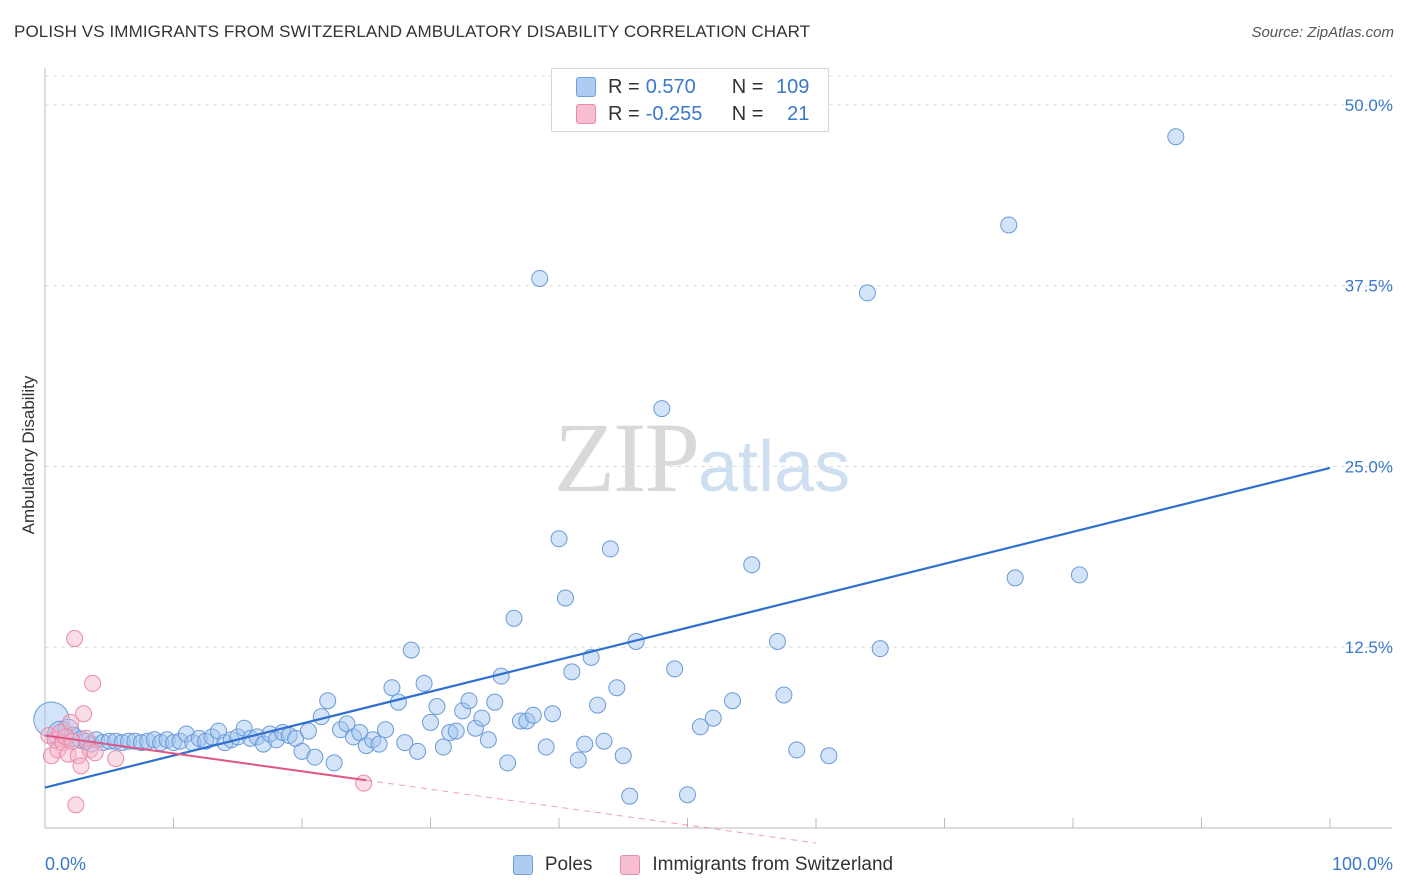 This screenshot has width=1406, height=892. Describe the element at coordinates (774, 467) in the screenshot. I see `watermark-atlas: atlas` at that location.